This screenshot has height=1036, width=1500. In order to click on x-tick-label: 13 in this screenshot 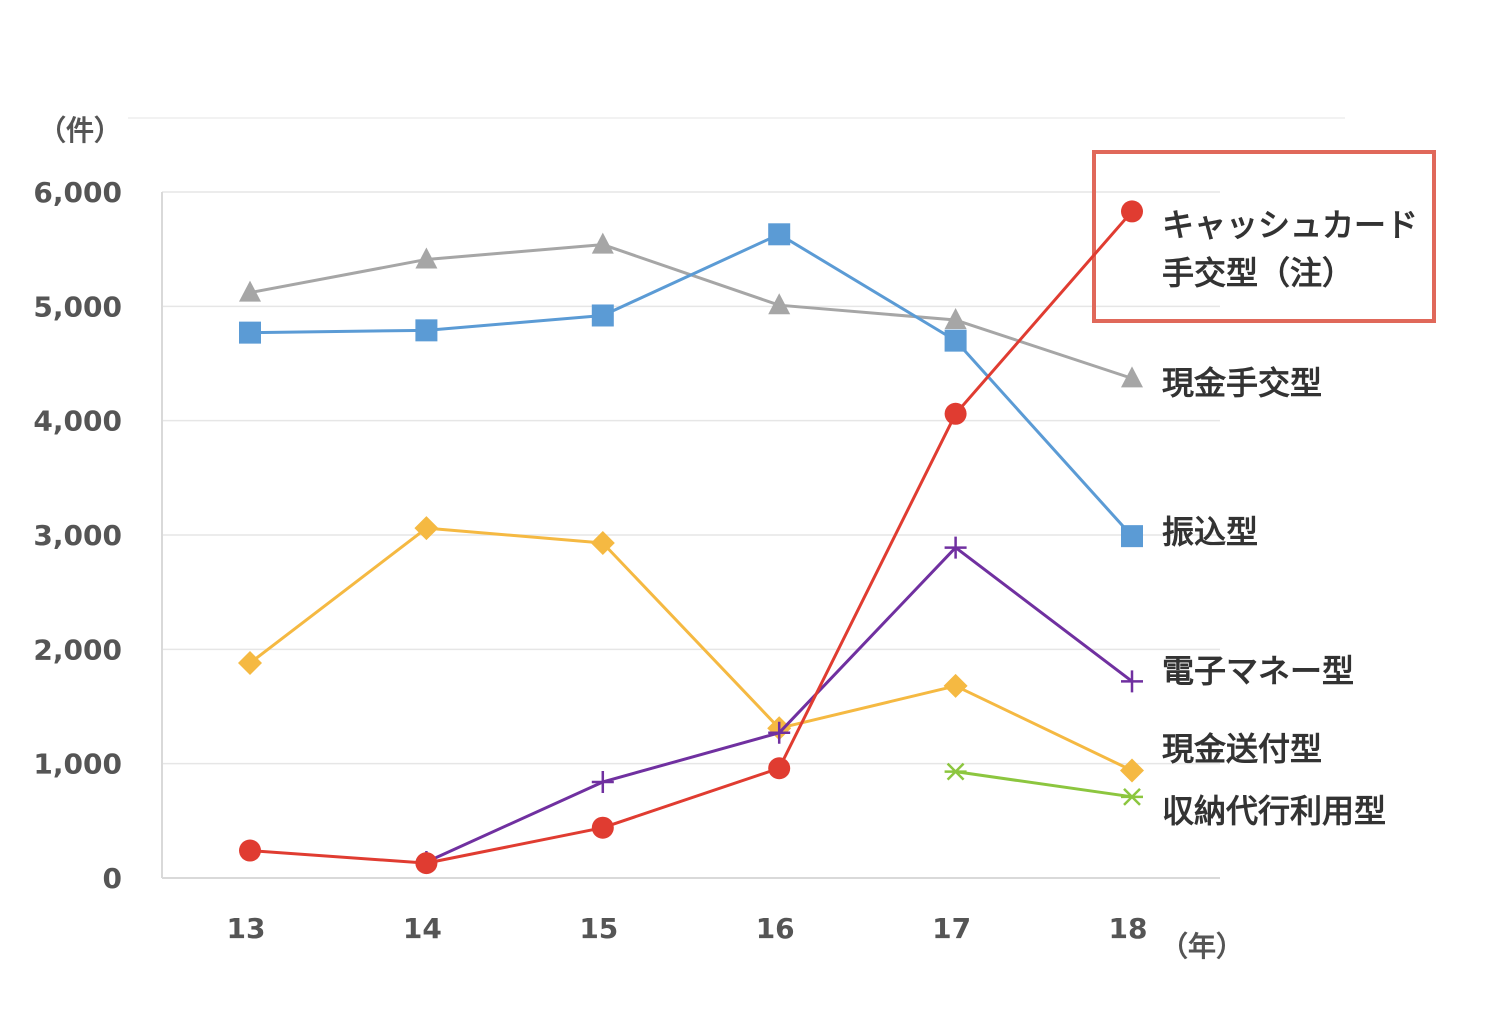, I will do `click(246, 928)`.